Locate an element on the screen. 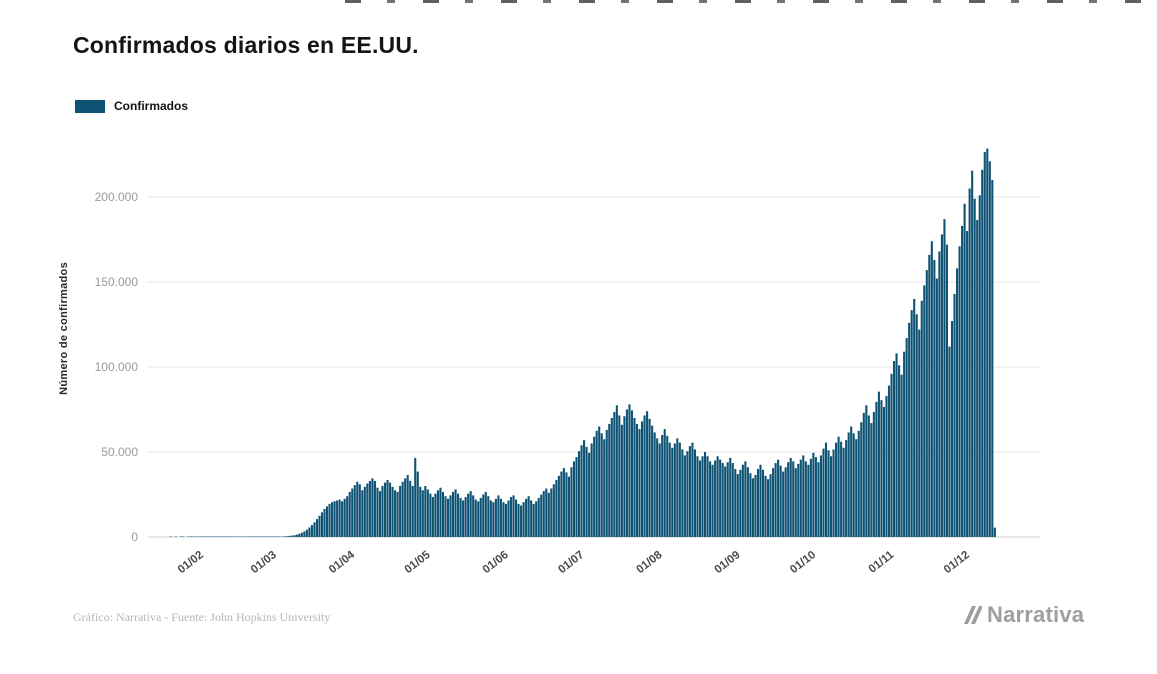 This screenshot has width=1157, height=674. legend-label: Confirmados is located at coordinates (151, 106).